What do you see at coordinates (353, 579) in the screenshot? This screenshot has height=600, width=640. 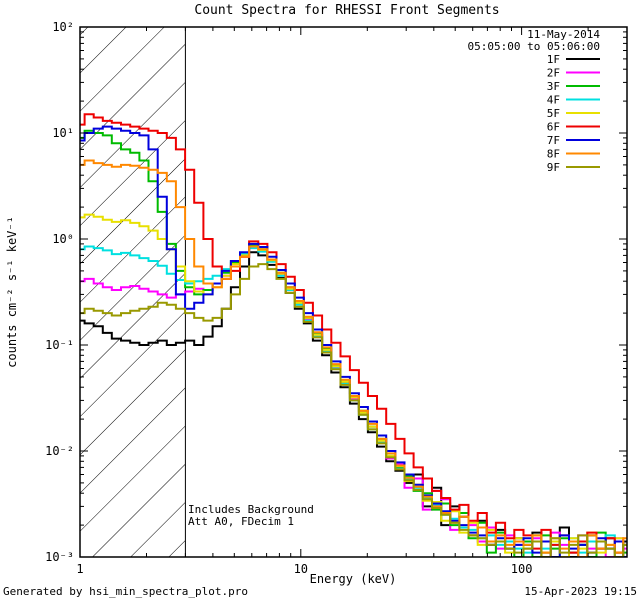 I see `x-axis-label: Energy (keV)` at bounding box center [353, 579].